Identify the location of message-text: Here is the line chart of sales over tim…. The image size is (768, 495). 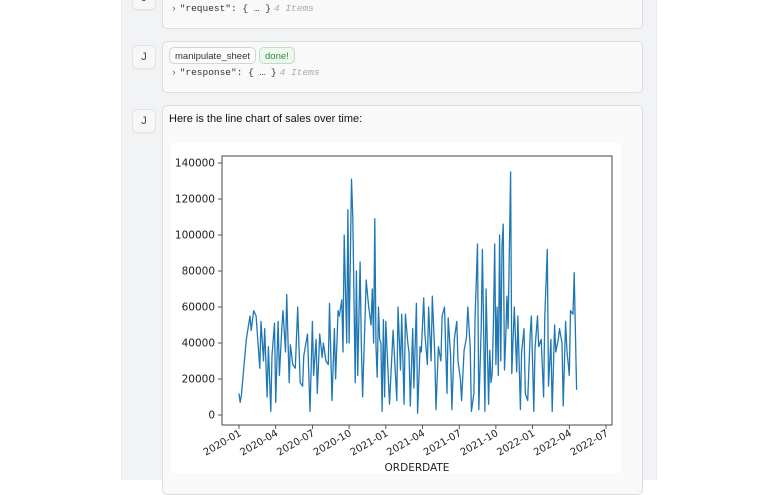
(266, 119).